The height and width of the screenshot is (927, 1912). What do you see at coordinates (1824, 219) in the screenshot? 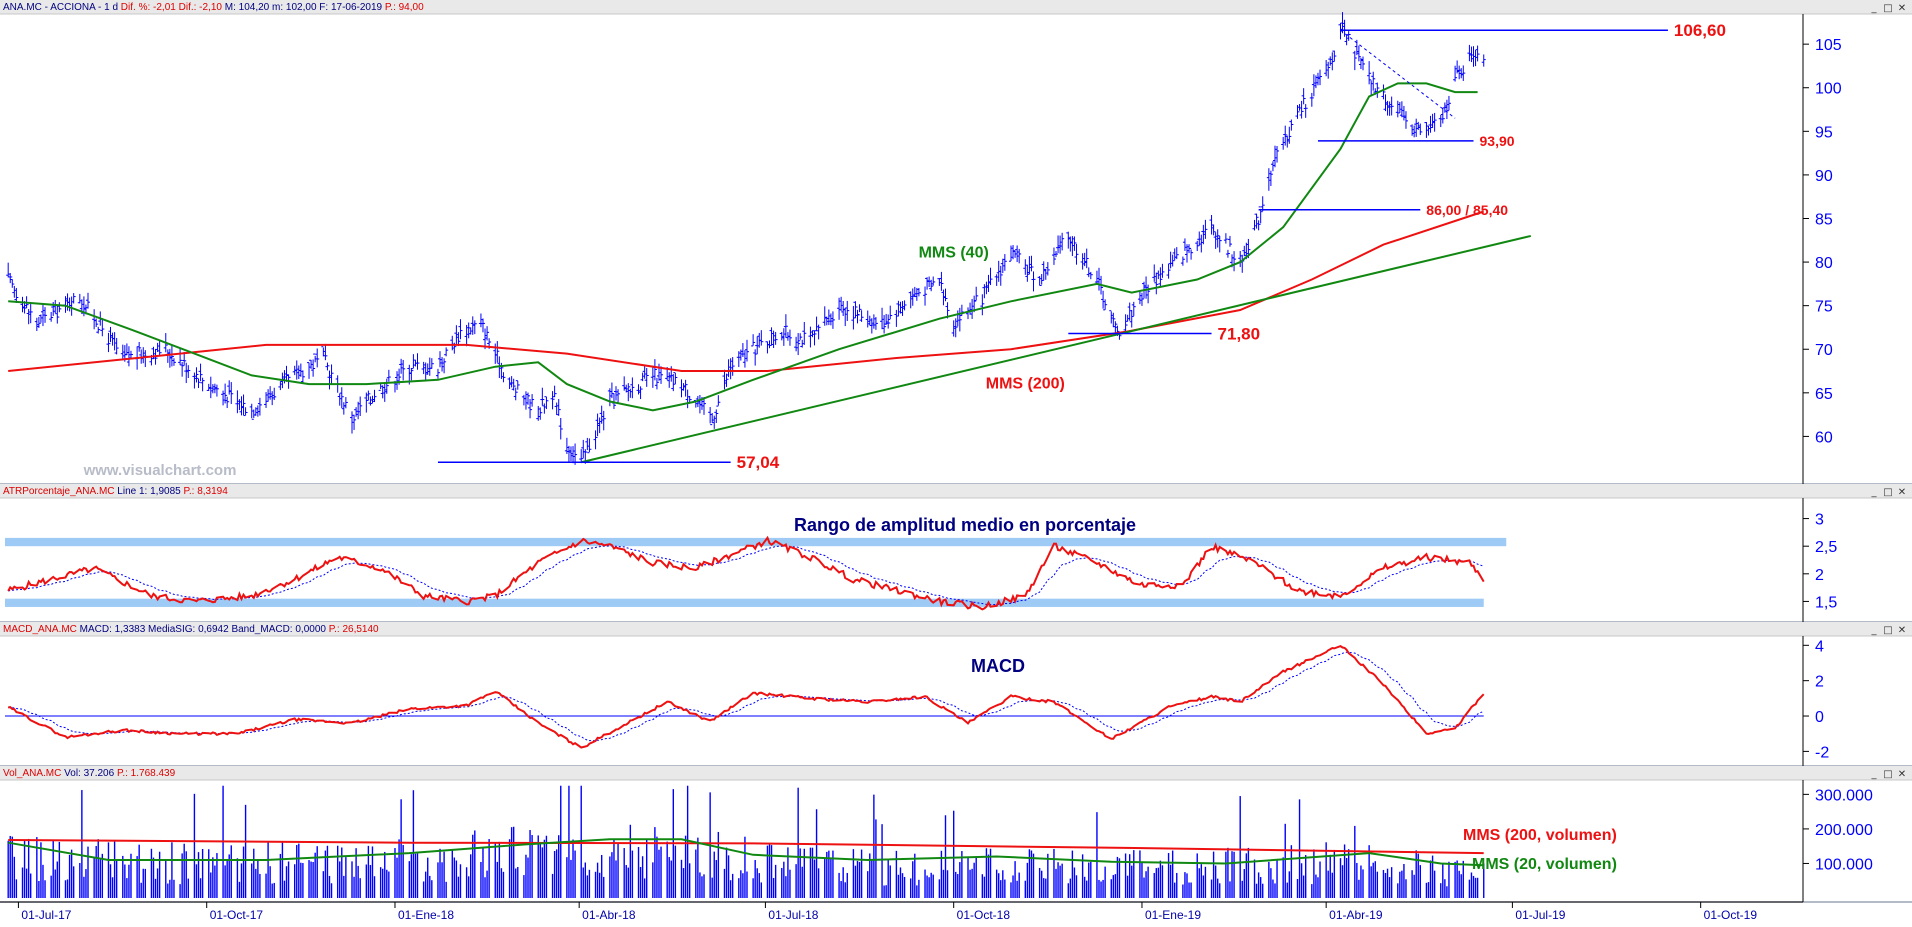
I see `price-axis-tick-label: 85` at bounding box center [1824, 219].